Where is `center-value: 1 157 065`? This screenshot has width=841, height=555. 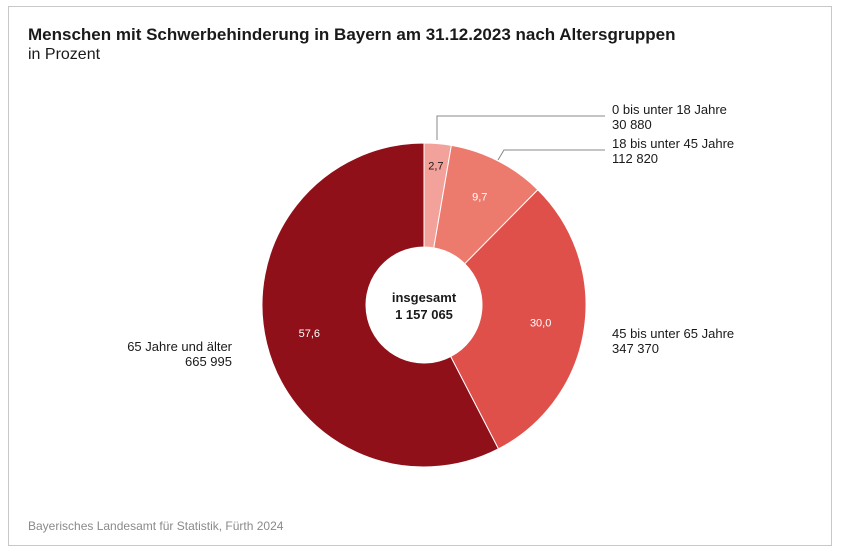 center-value: 1 157 065 is located at coordinates (424, 314).